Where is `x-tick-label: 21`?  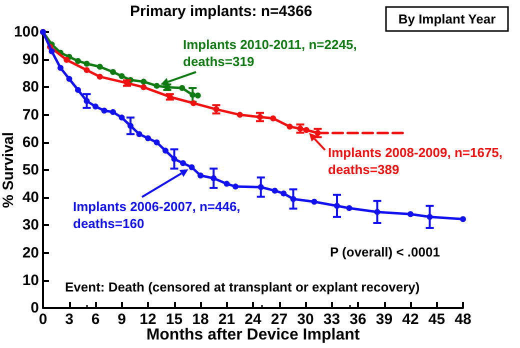 x-tick-label: 21 is located at coordinates (227, 319).